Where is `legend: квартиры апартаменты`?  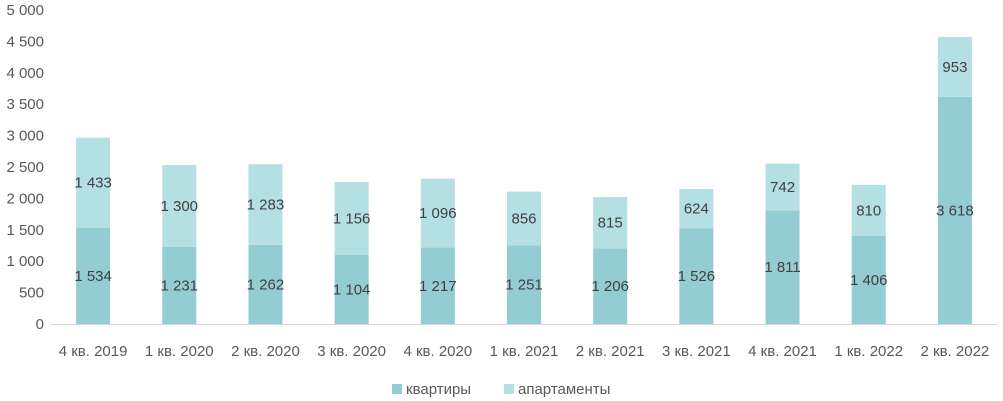
legend: квартиры апартаменты is located at coordinates (501, 389).